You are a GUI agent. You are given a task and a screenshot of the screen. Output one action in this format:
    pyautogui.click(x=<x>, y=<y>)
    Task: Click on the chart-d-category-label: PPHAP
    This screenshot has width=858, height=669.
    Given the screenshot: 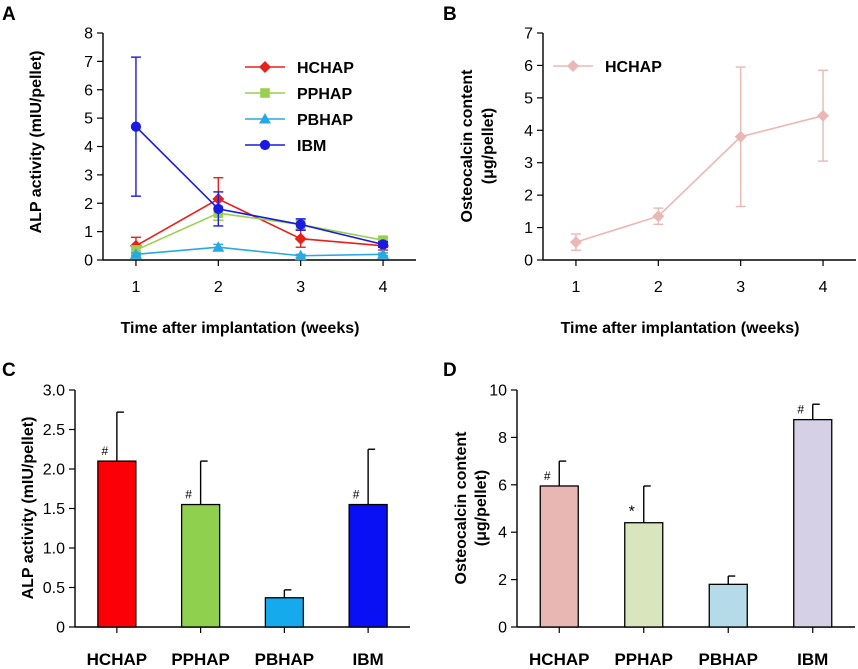 What is the action you would take?
    pyautogui.click(x=643, y=659)
    